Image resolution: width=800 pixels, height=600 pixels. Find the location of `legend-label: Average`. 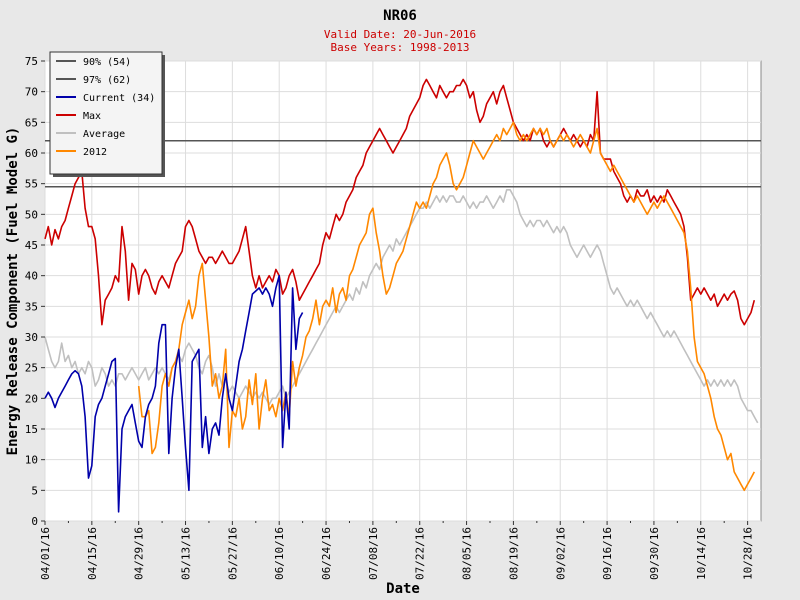

legend-label: Average is located at coordinates (104, 134).